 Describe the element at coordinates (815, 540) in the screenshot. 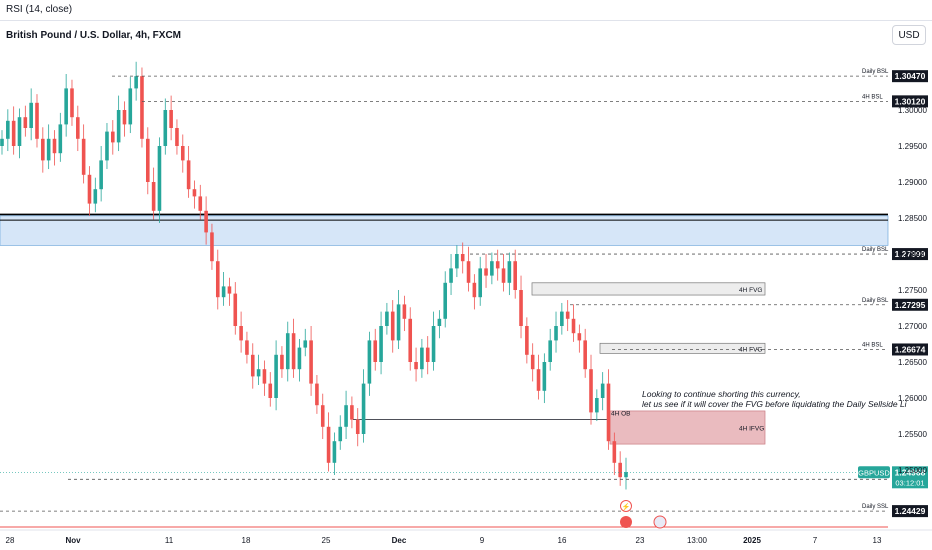

I see `x-tick-label: 7` at that location.